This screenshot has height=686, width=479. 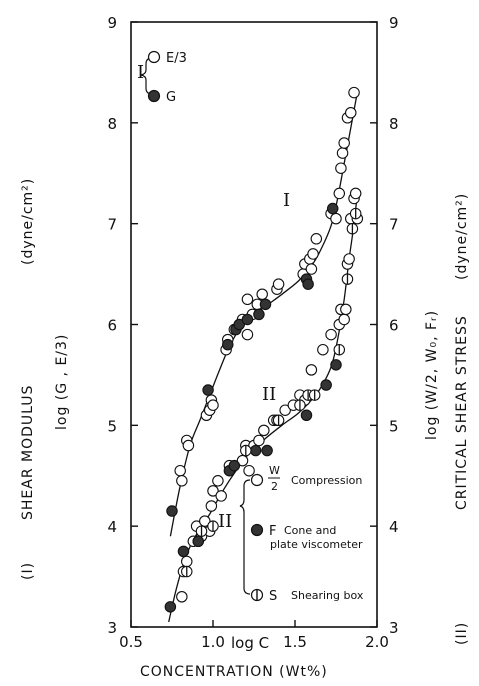 What do you see at coordinates (394, 124) in the screenshot?
I see `y-right-tick-label: 8` at bounding box center [394, 124].